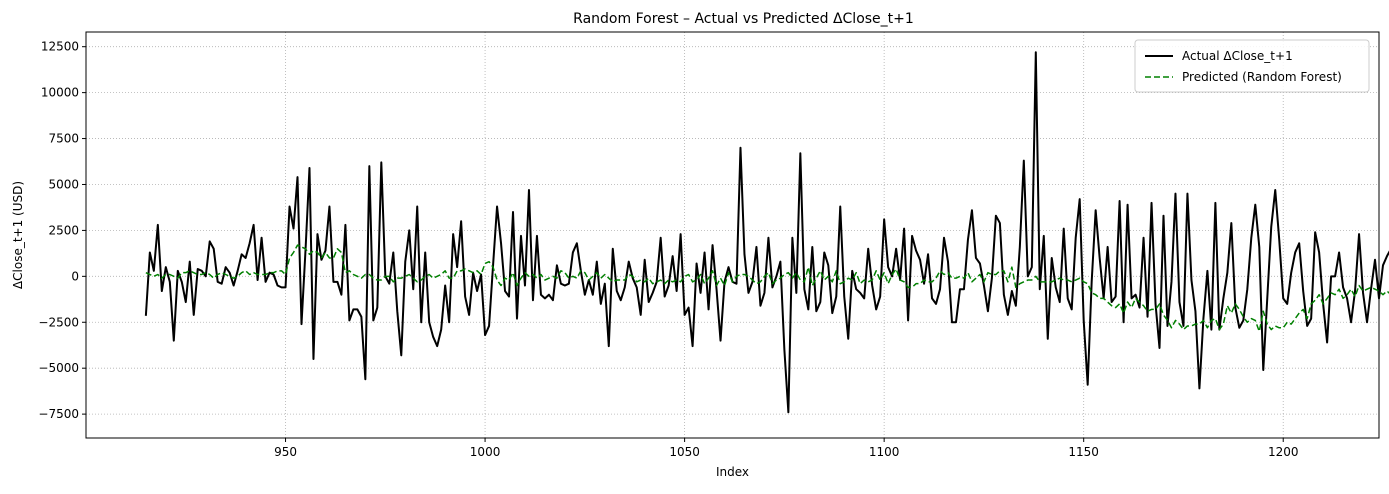 This screenshot has height=494, width=1389. Describe the element at coordinates (63, 139) in the screenshot. I see `y-tick-label: 7500` at that location.